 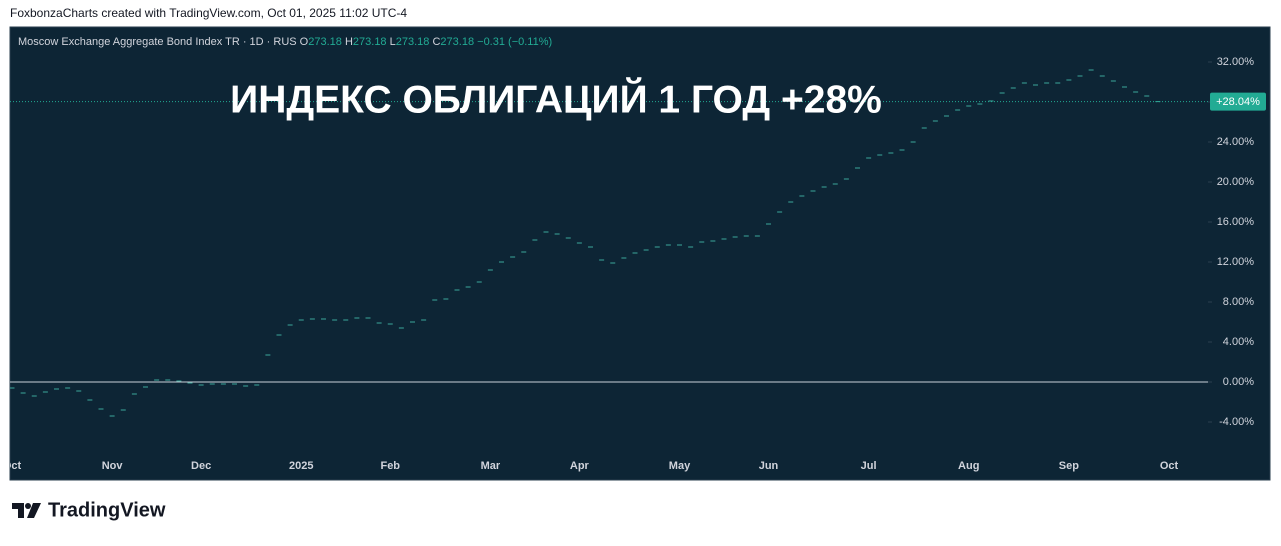 I want to click on x-tick-label: Feb, so click(x=390, y=466).